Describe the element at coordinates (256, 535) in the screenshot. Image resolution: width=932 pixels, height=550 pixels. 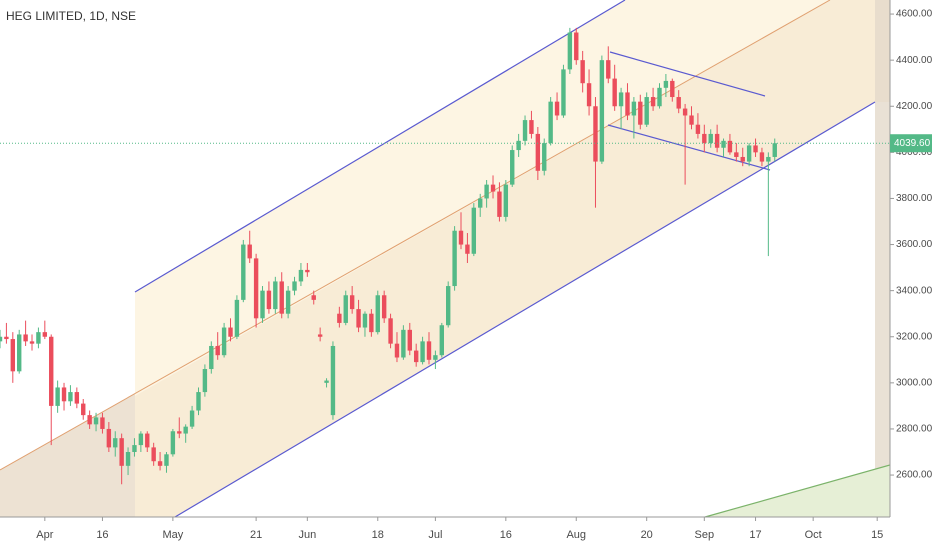
I see `x-tick-label: 21` at that location.